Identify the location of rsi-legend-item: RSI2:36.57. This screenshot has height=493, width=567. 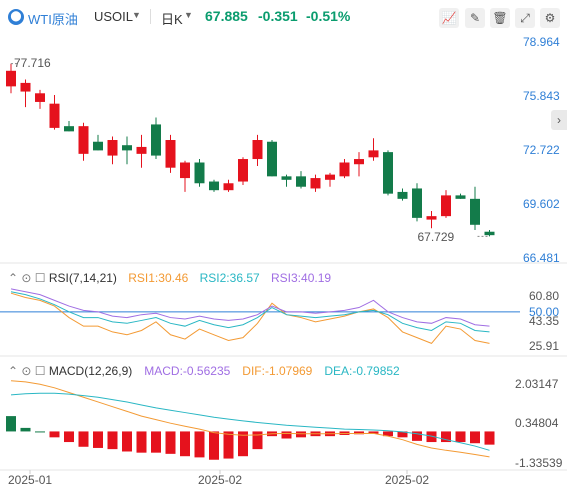
(228, 278).